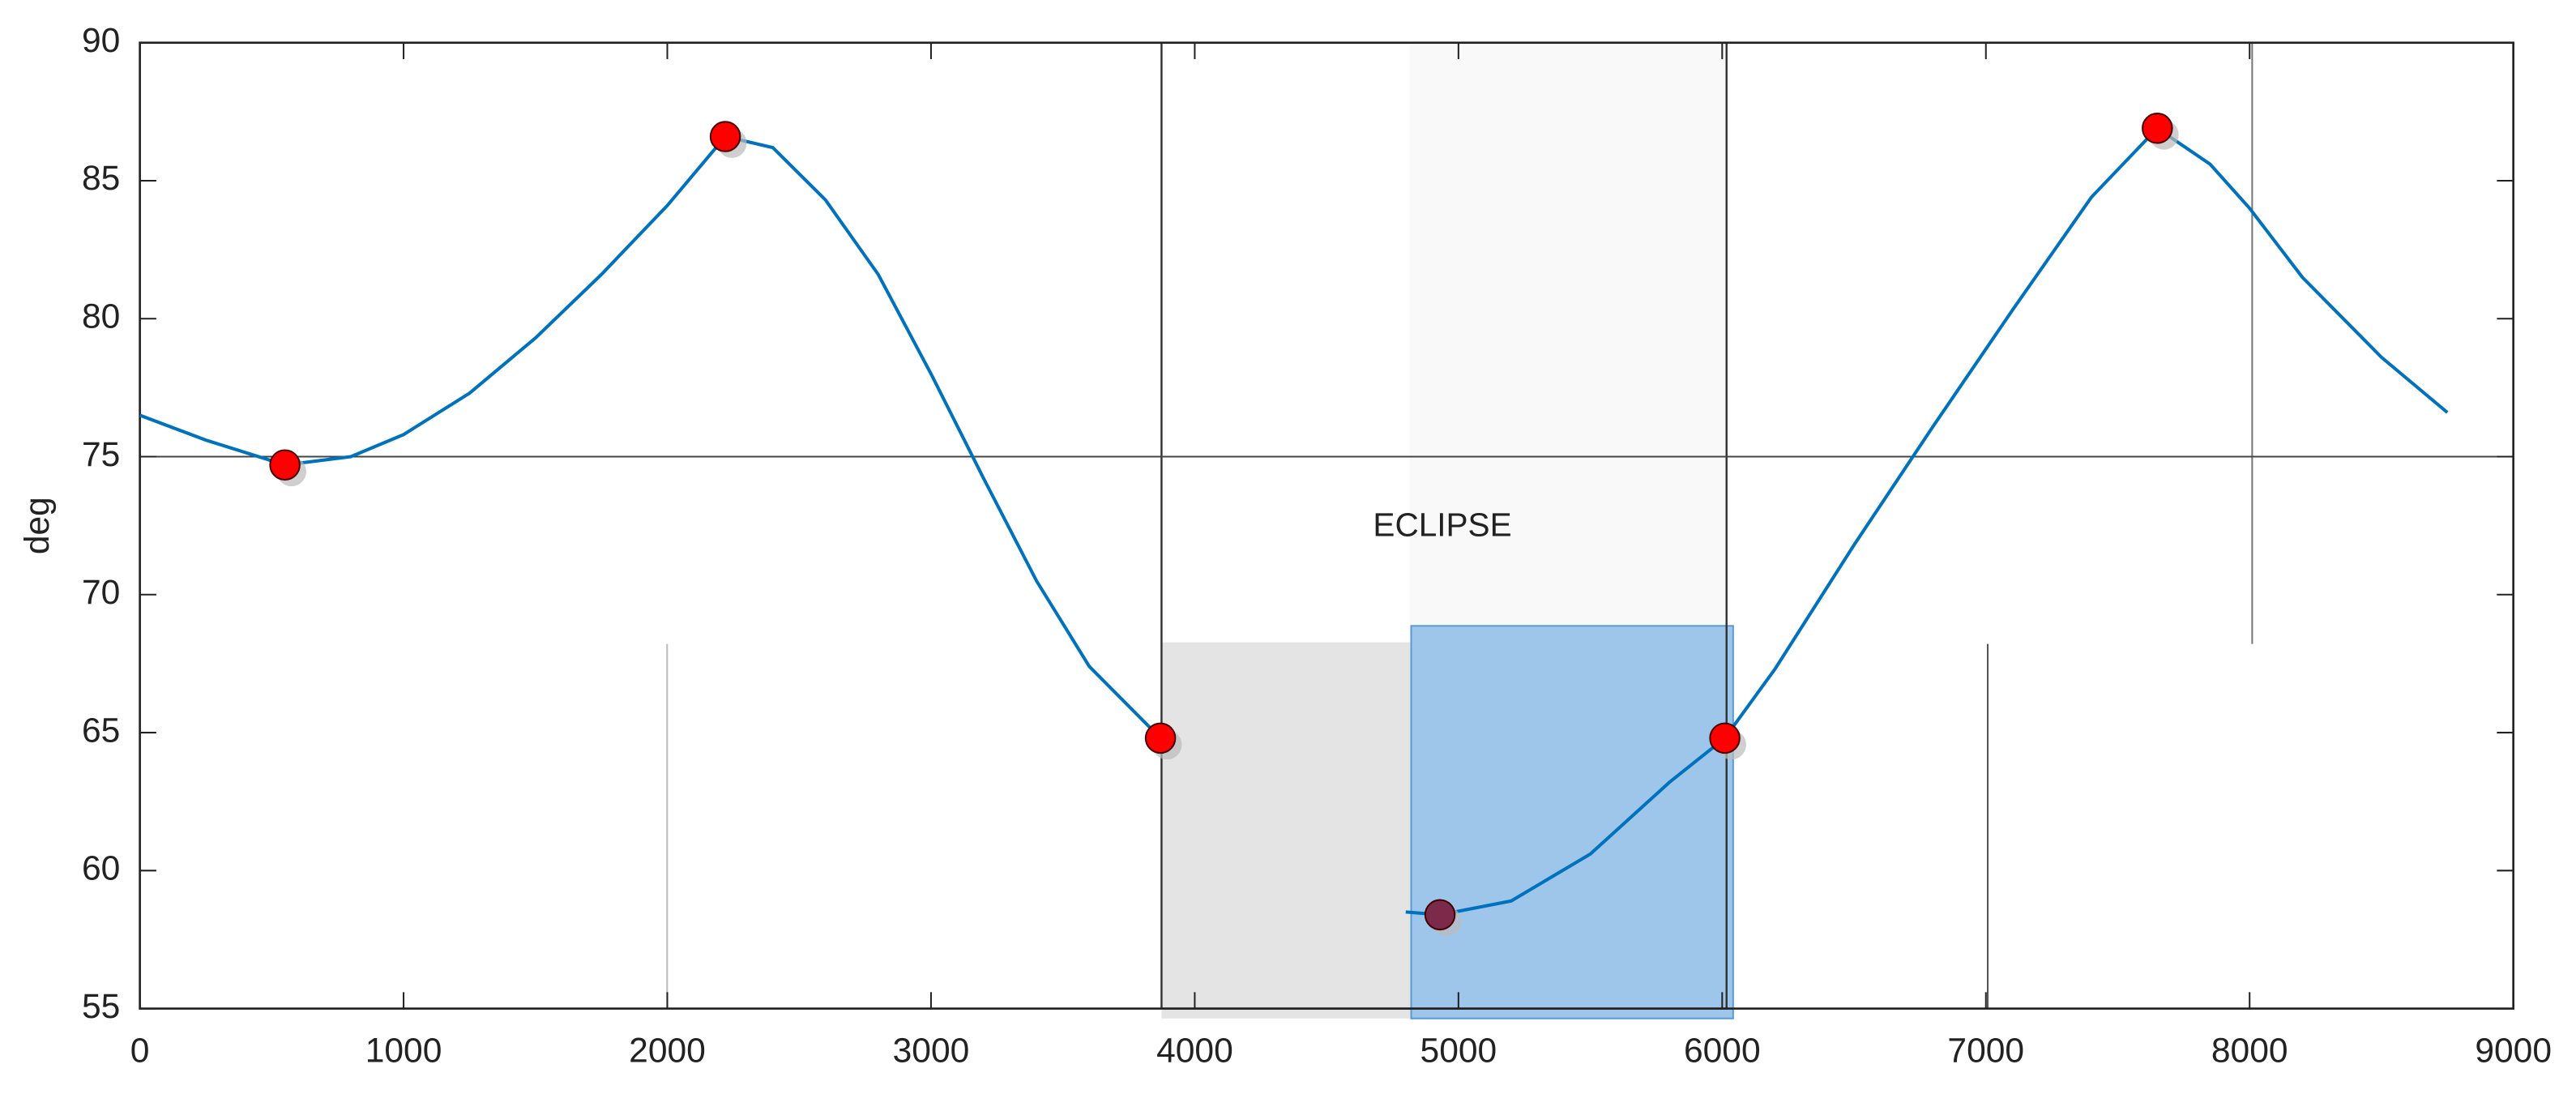 This screenshot has width=2576, height=1094. Describe the element at coordinates (101, 40) in the screenshot. I see `y-tick-label: 90` at that location.